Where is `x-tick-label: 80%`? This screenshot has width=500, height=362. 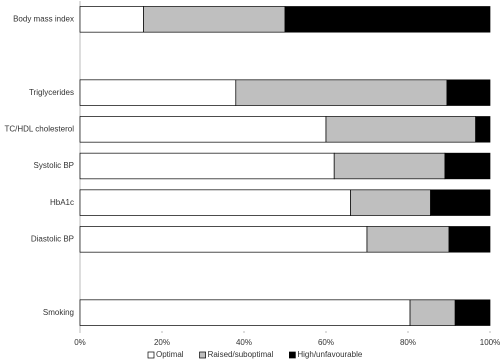
x-tick-label: 80% is located at coordinates (408, 342).